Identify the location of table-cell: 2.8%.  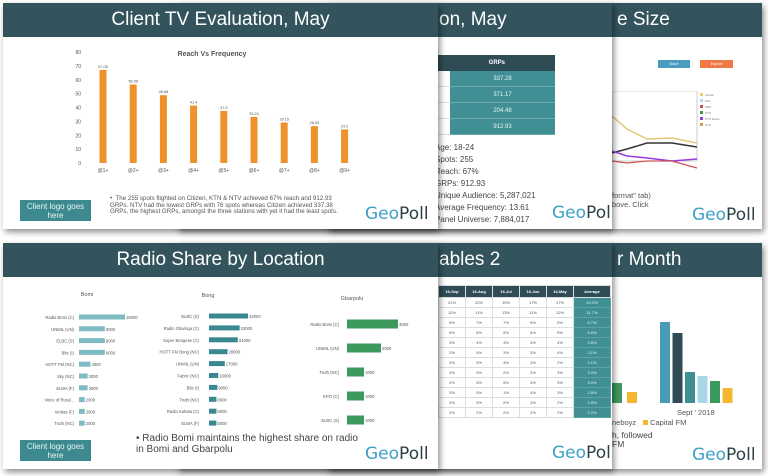
(592, 392).